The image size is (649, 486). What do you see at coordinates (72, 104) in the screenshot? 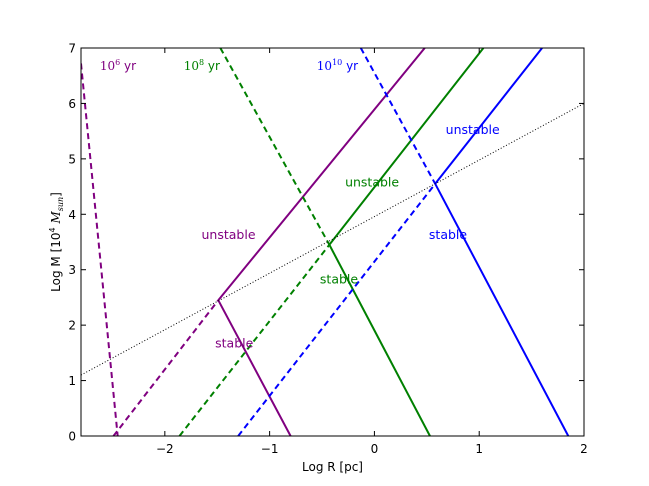
I see `y-tick-label: 6` at bounding box center [72, 104].